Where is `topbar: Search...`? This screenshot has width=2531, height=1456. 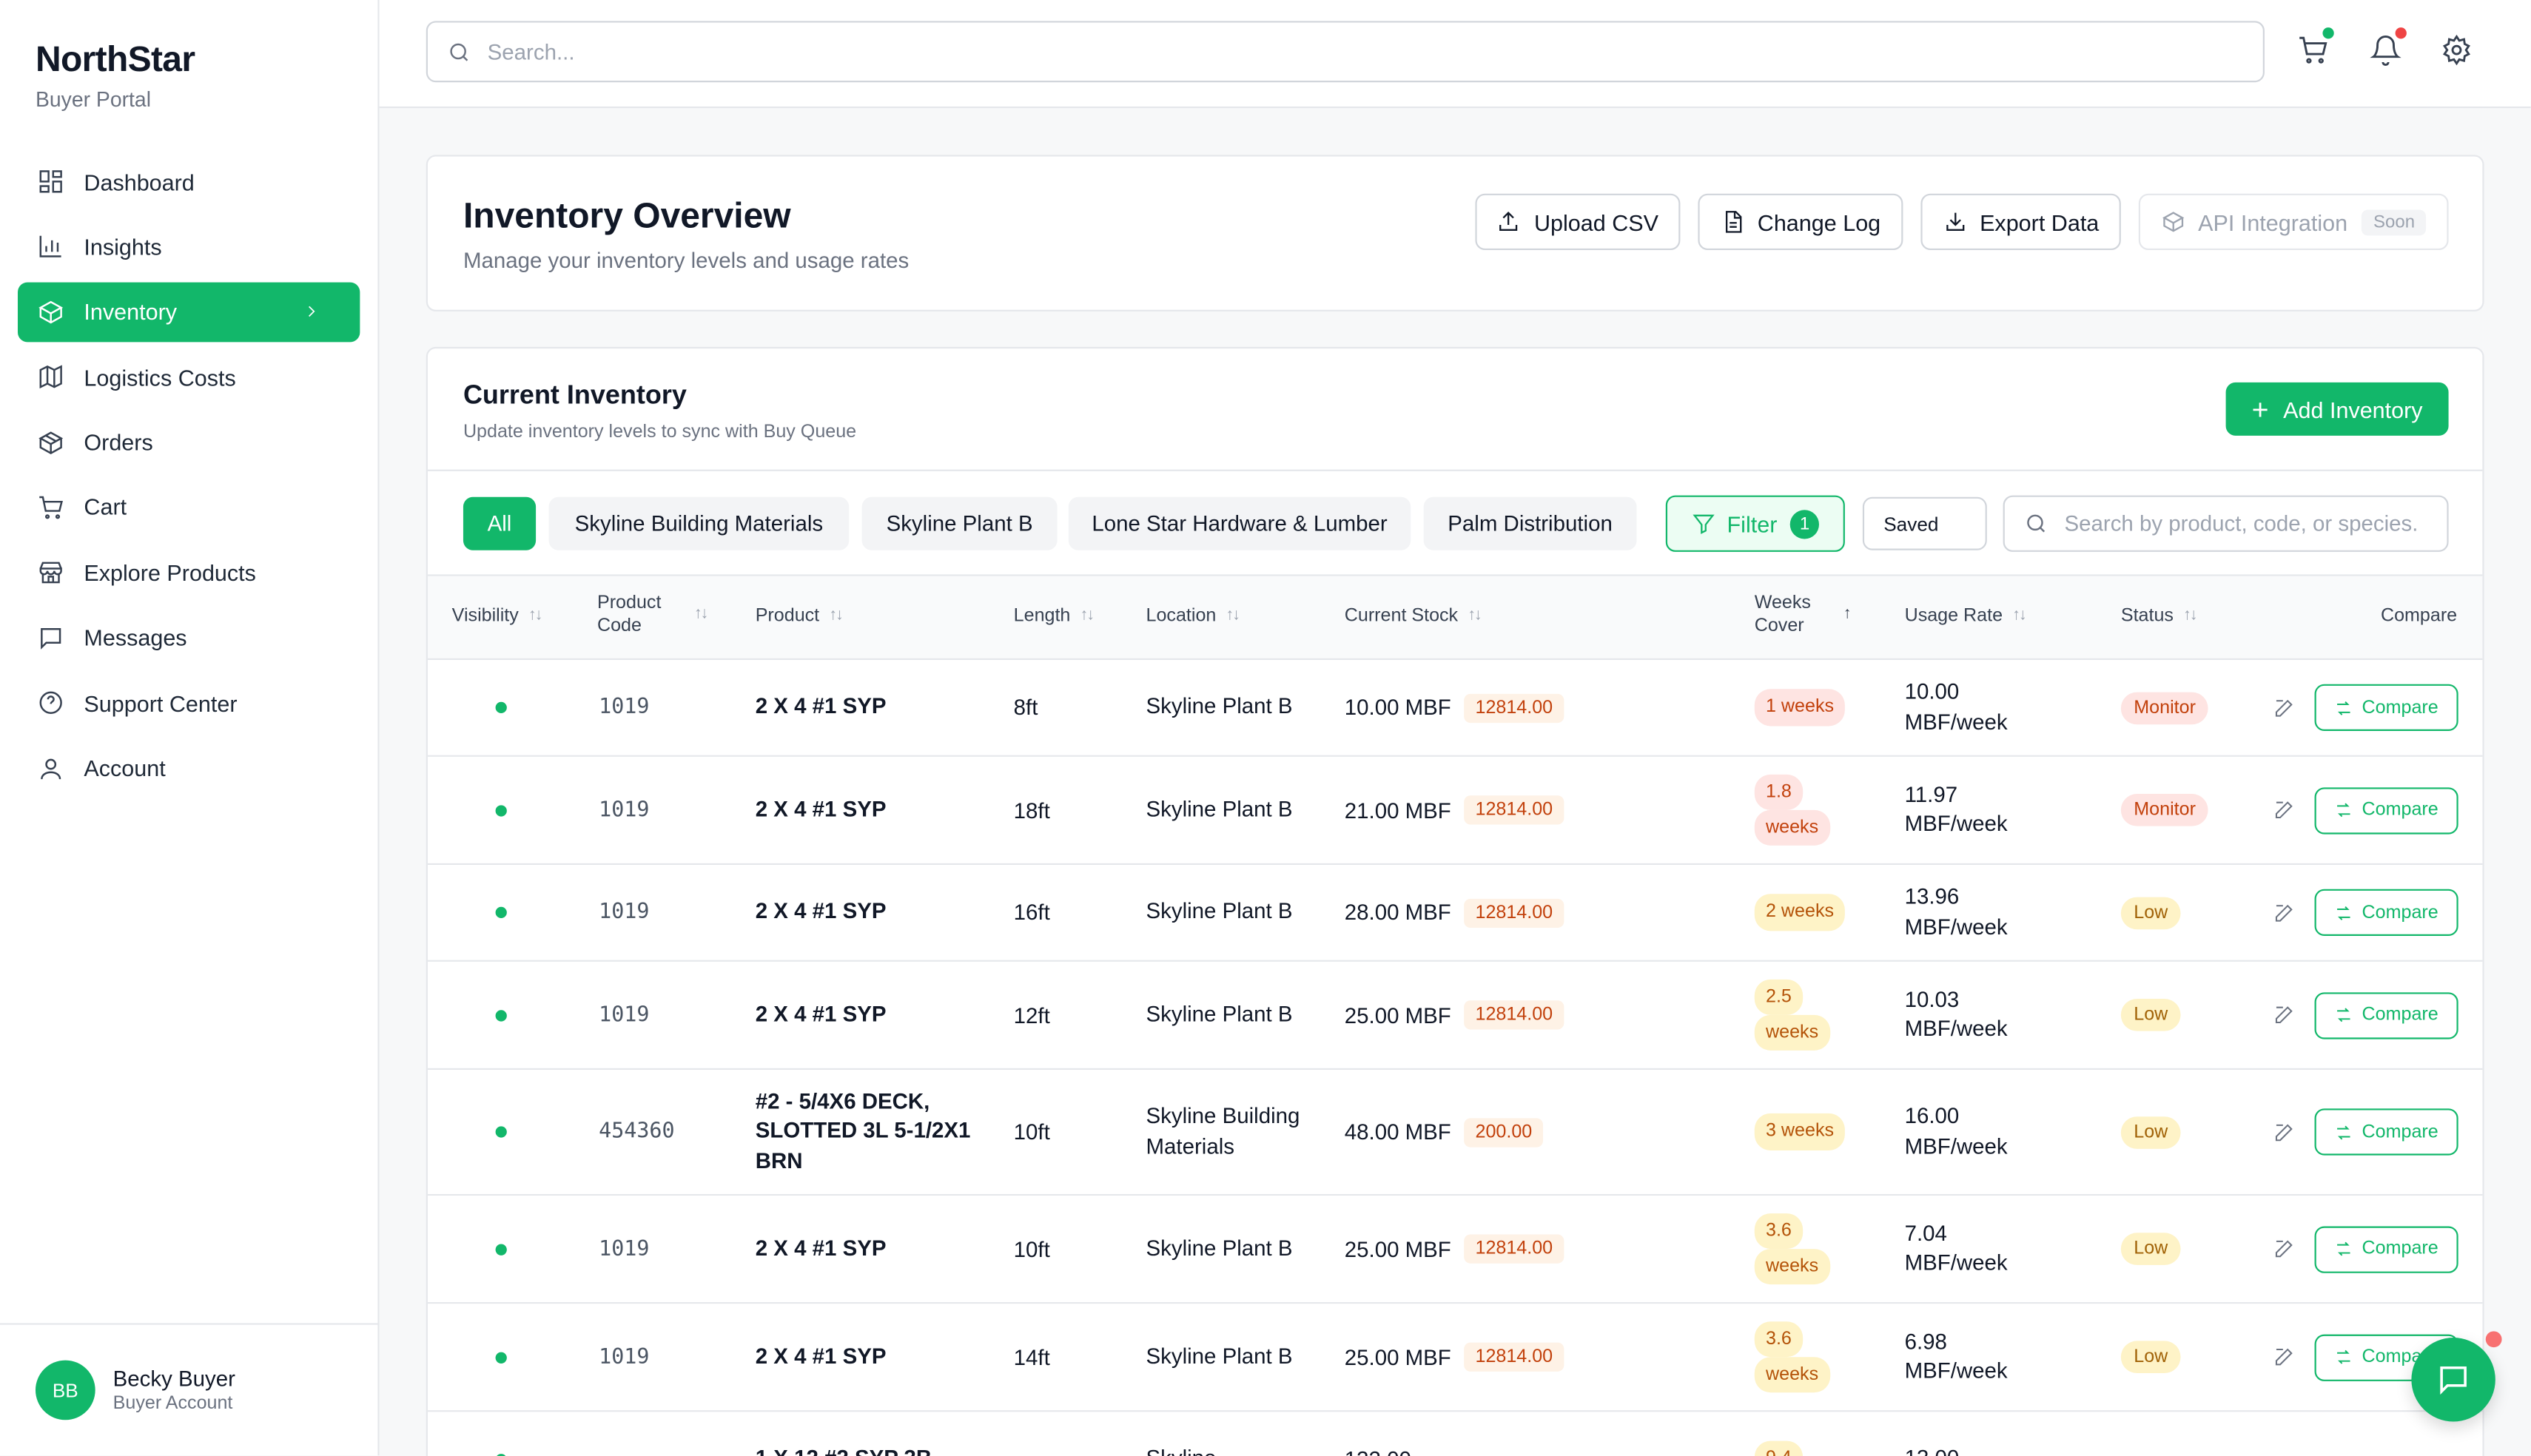 topbar: Search... is located at coordinates (1455, 55).